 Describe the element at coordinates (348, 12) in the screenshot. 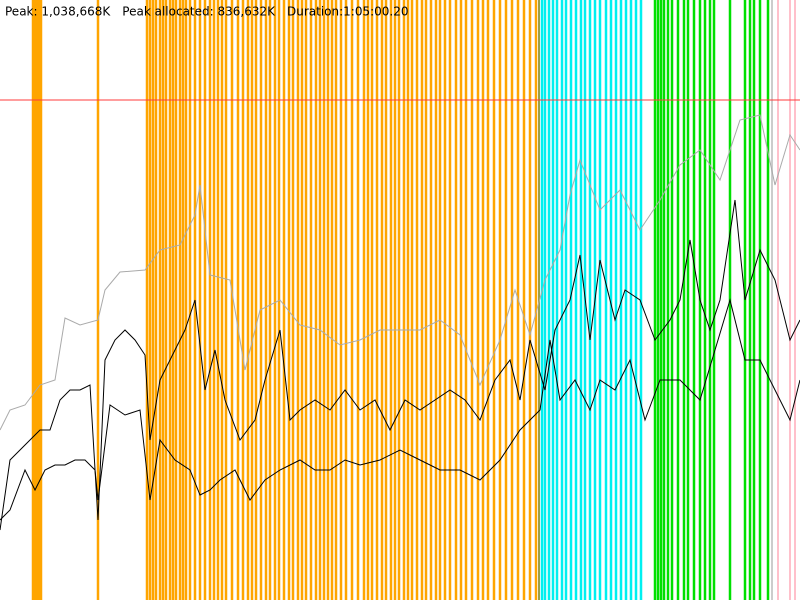

I see `stat-label: Duration:1:05:00.20` at that location.